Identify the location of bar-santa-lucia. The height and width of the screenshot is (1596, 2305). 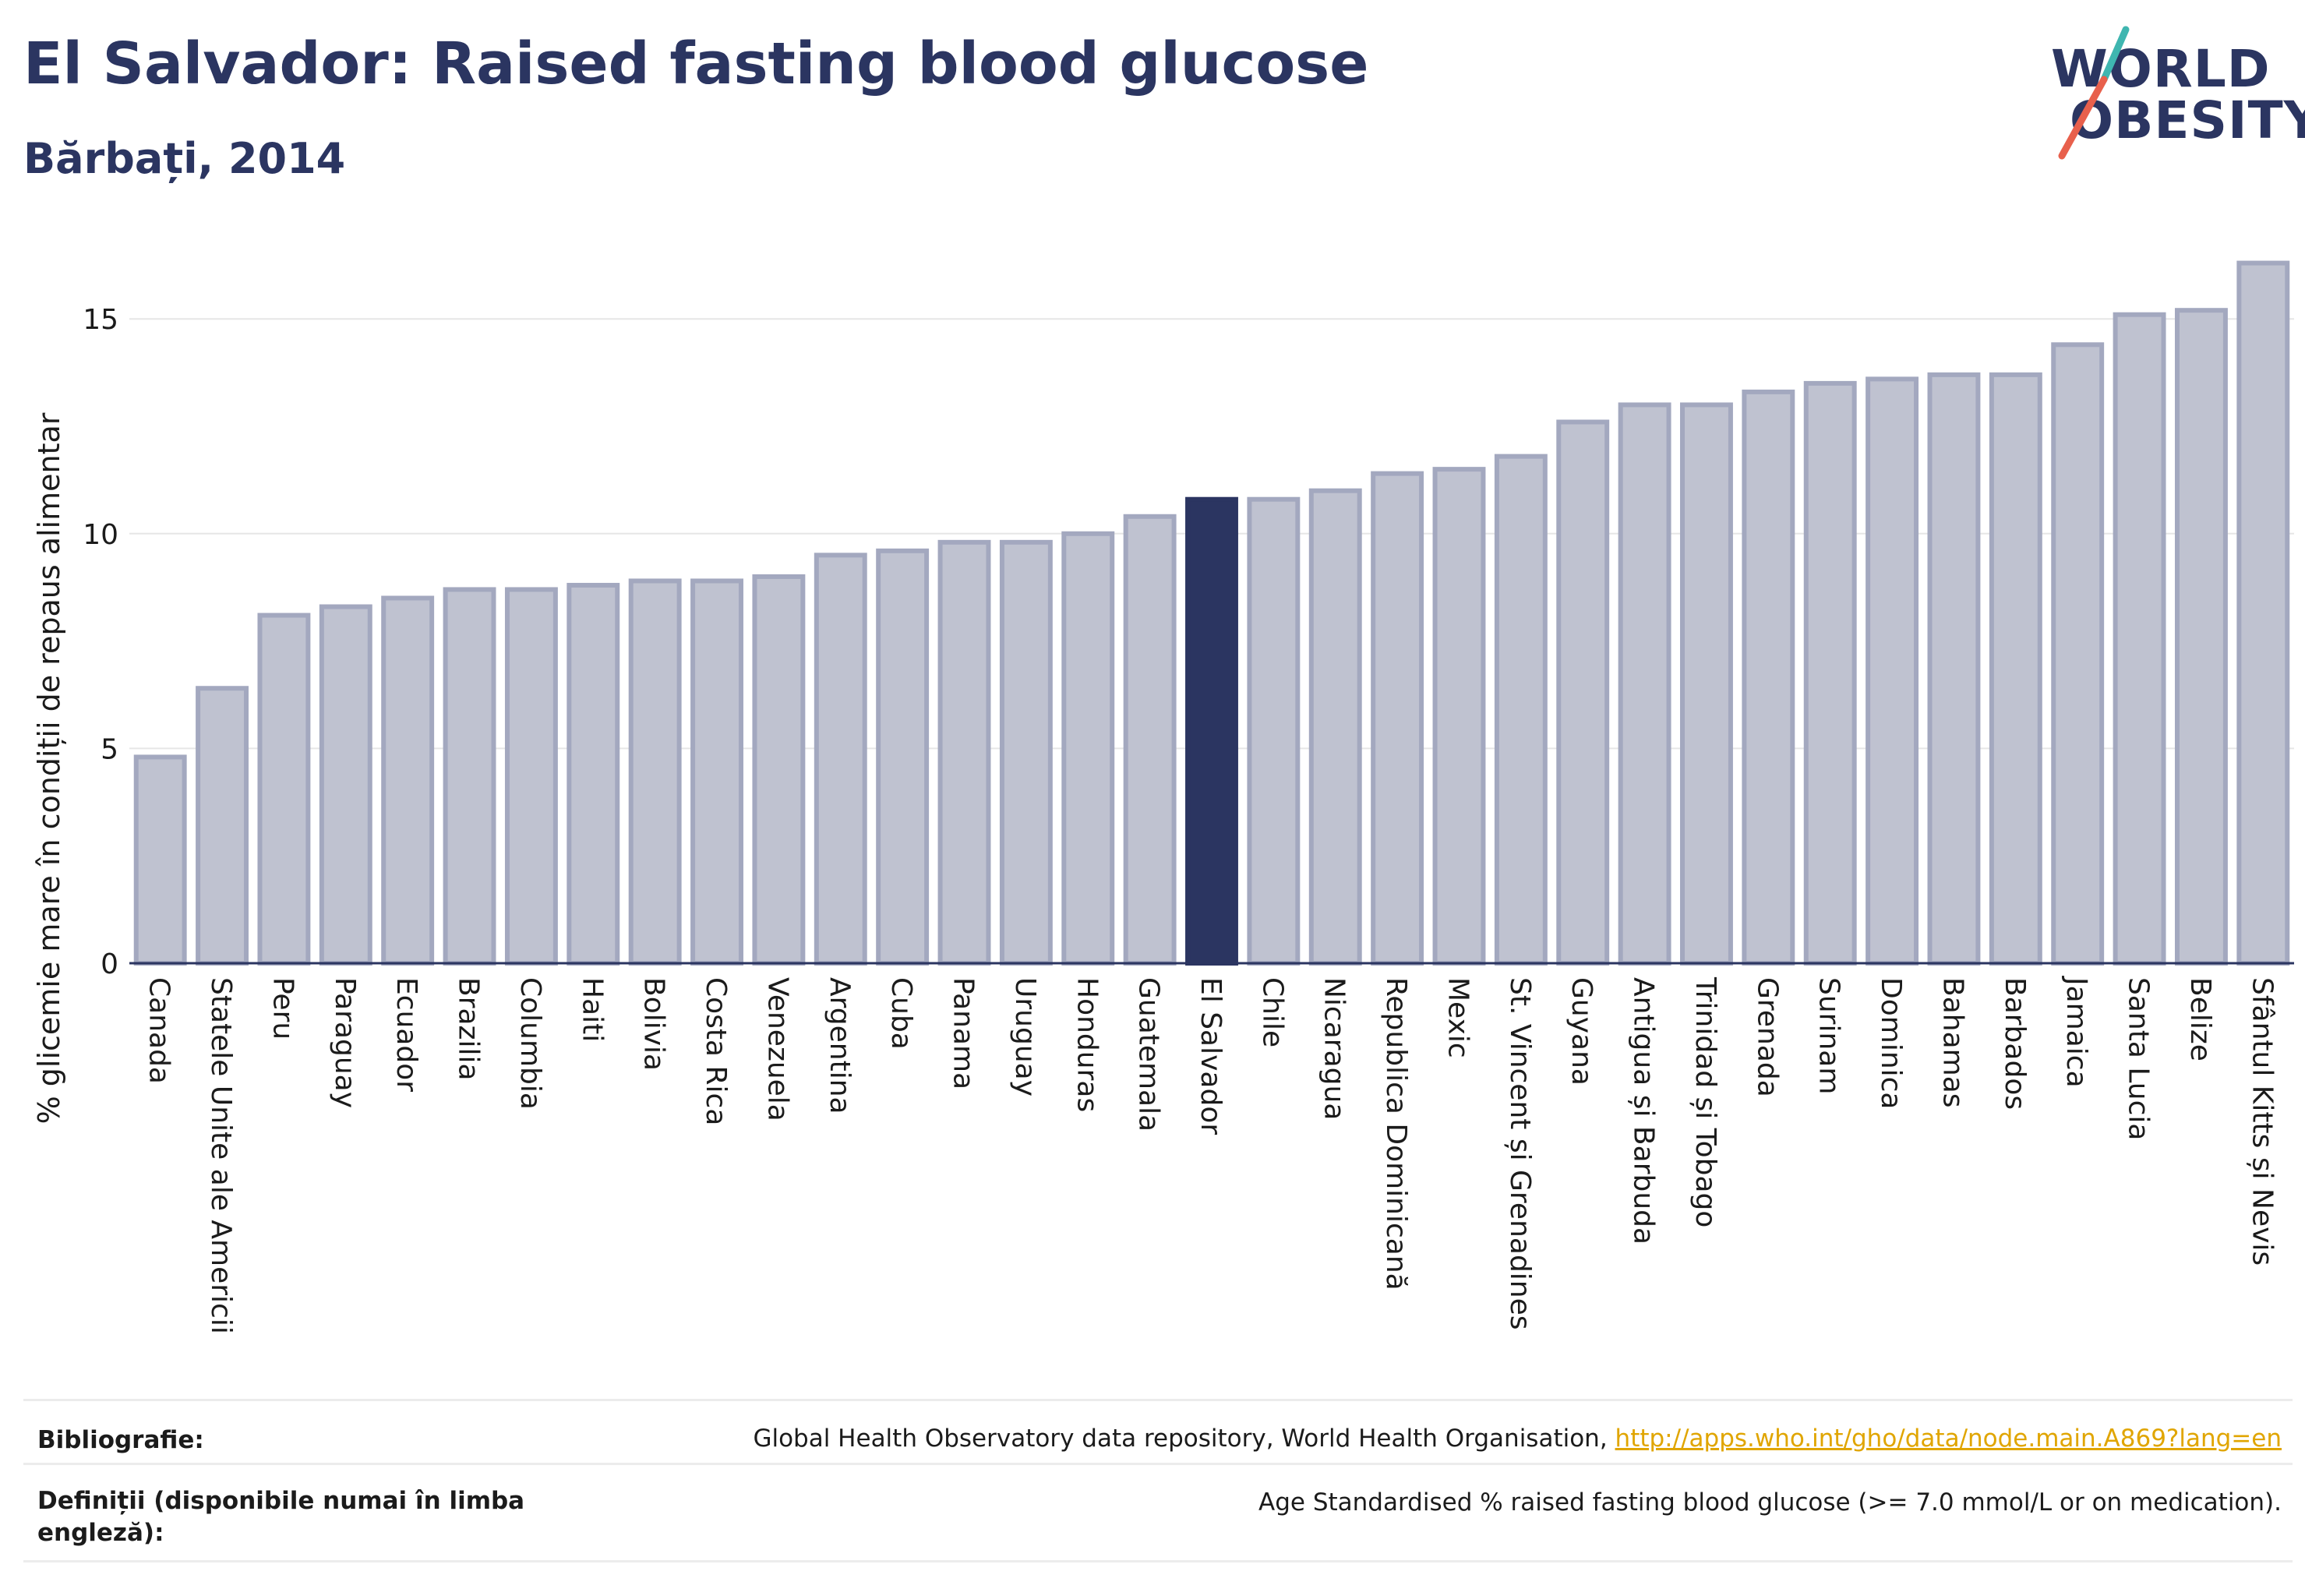
(2139, 639).